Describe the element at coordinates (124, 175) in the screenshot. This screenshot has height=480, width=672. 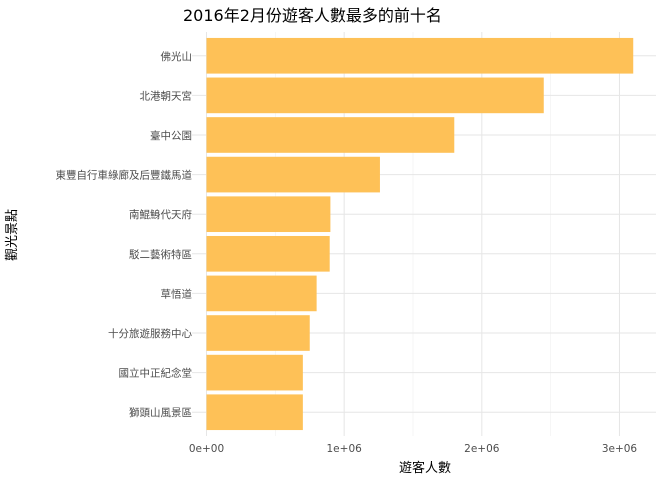
I see `y-tick-label: 東豐自行車綠廊及后豐鐵馬道` at that location.